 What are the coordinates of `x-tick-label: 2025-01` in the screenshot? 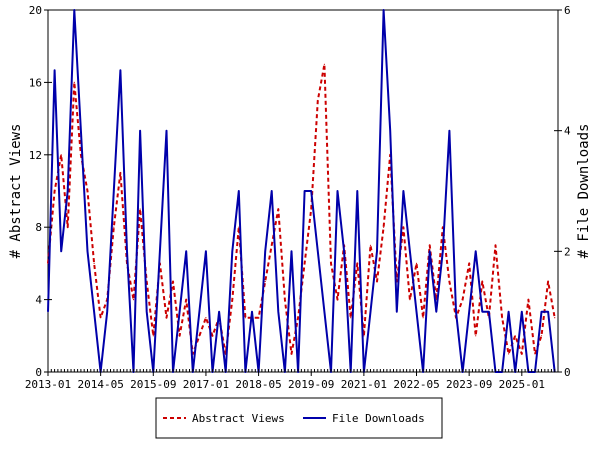 It's located at (522, 384).